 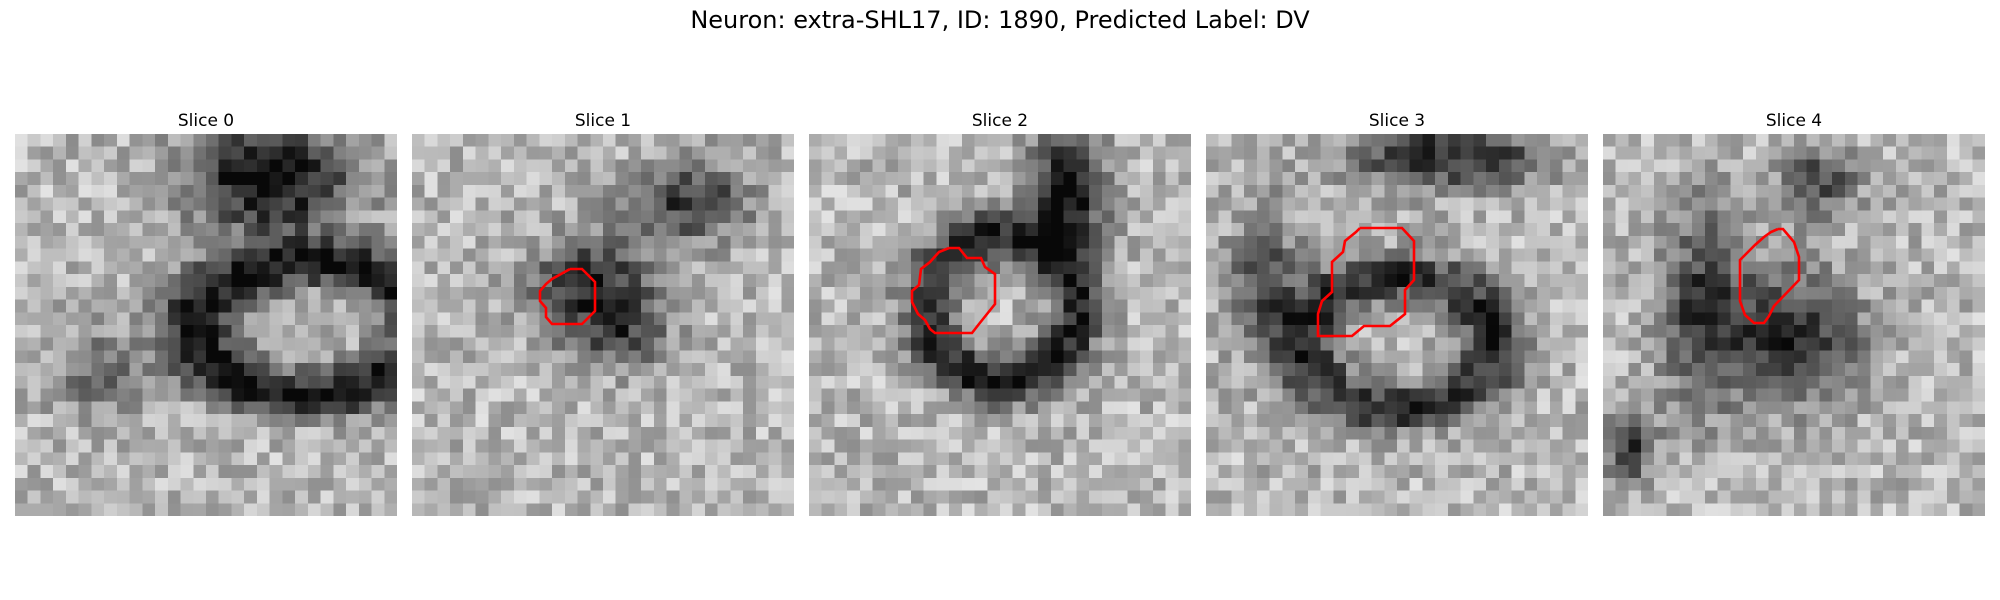 I want to click on slice-panel-1: Slice 1, so click(x=603, y=312).